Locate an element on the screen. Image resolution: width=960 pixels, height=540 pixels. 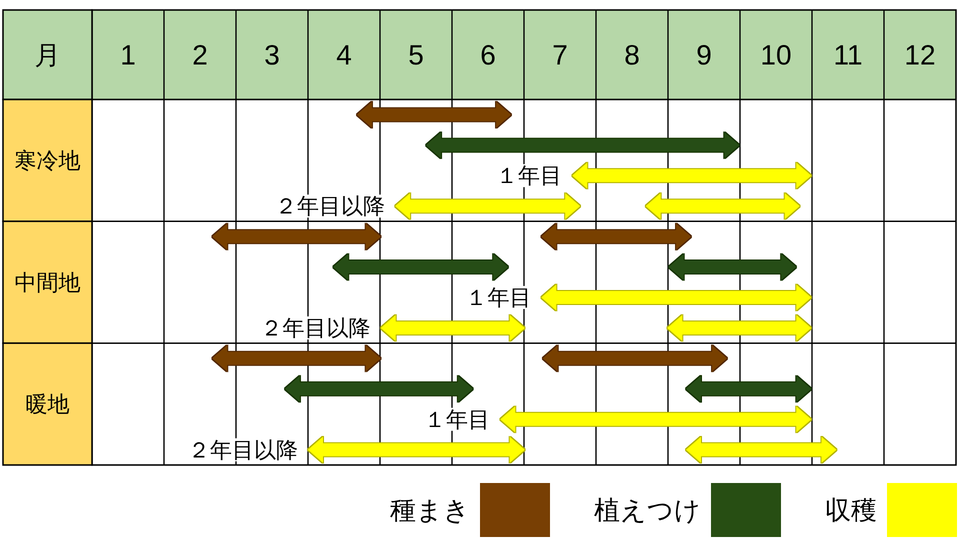
legend-label: 収穫 is located at coordinates (851, 510).